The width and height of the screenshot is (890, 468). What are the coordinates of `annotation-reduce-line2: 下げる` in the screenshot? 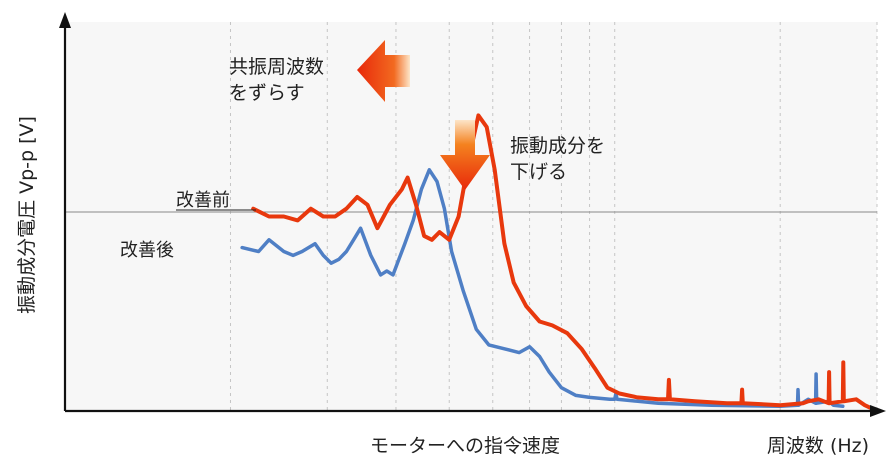 It's located at (538, 172).